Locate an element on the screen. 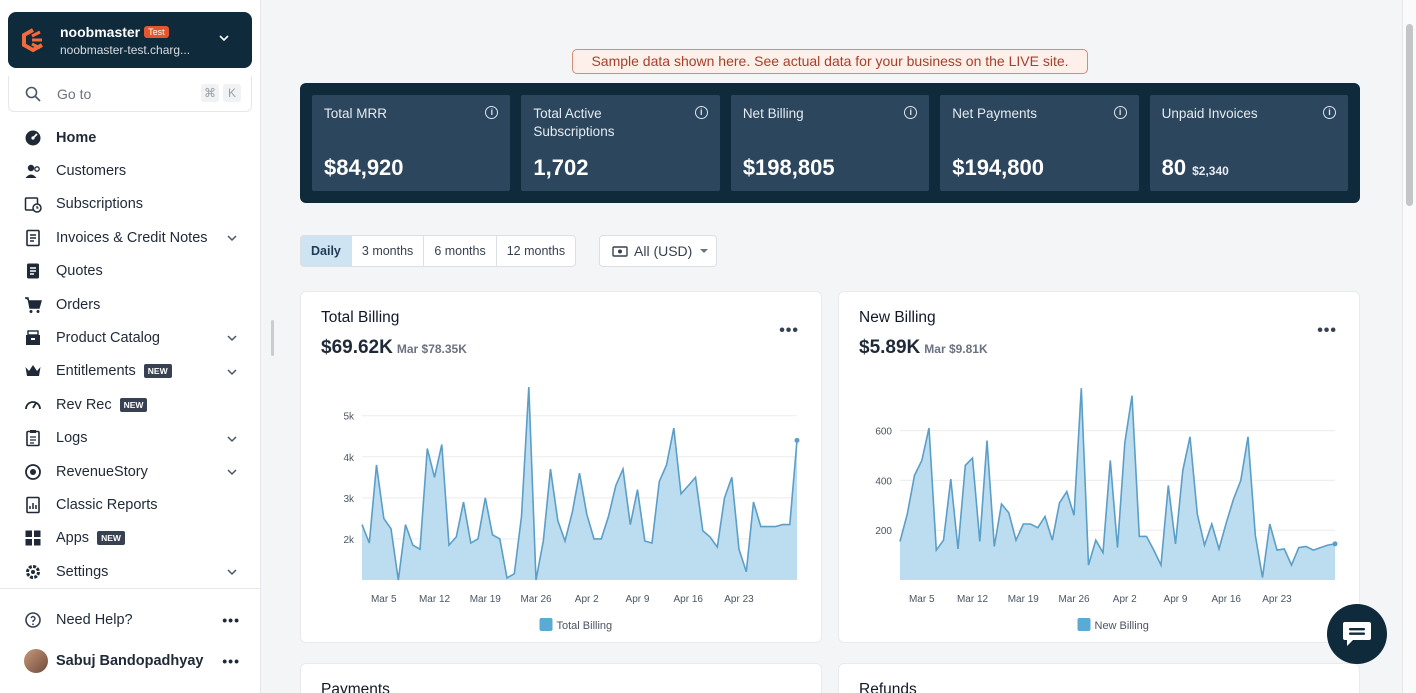  legend-swatch is located at coordinates (546, 624).